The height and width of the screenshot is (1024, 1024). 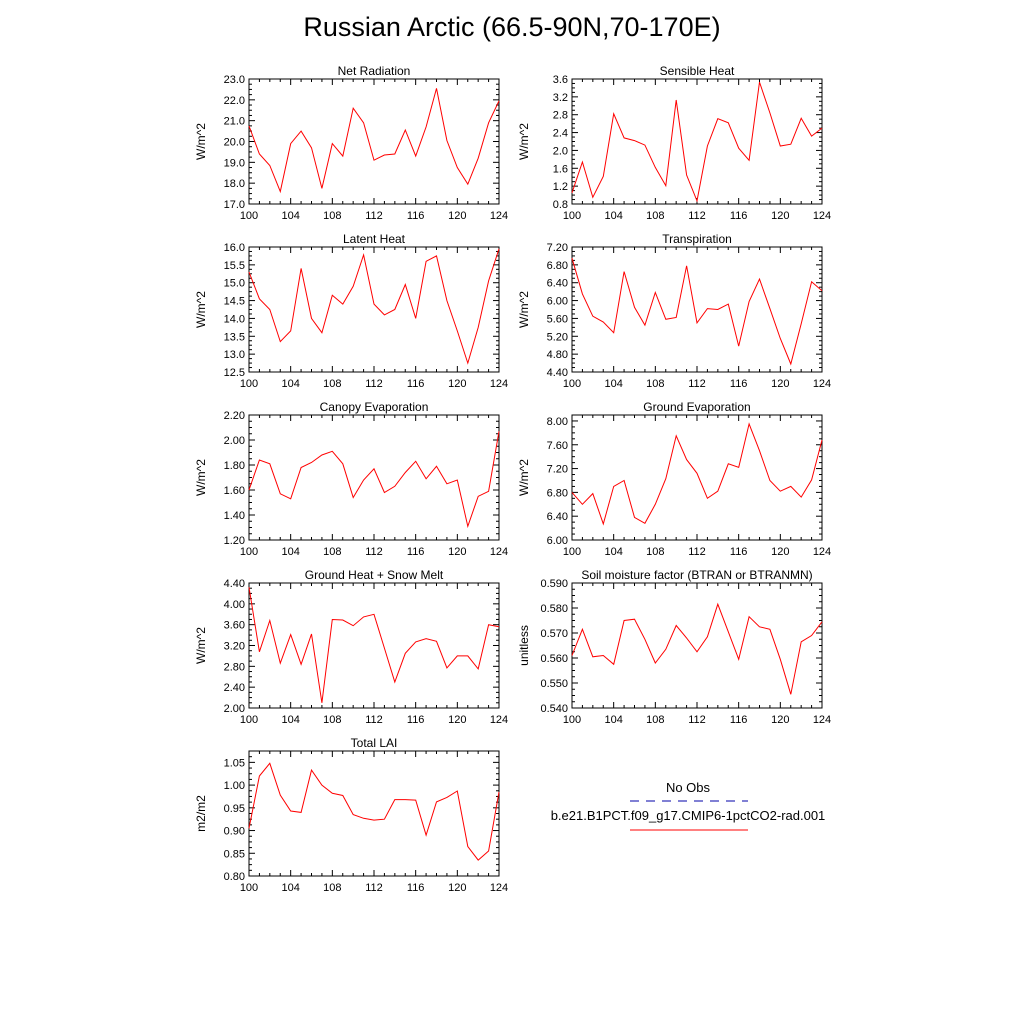 What do you see at coordinates (234, 302) in the screenshot?
I see `panel-2-ytick-label: 14.5` at bounding box center [234, 302].